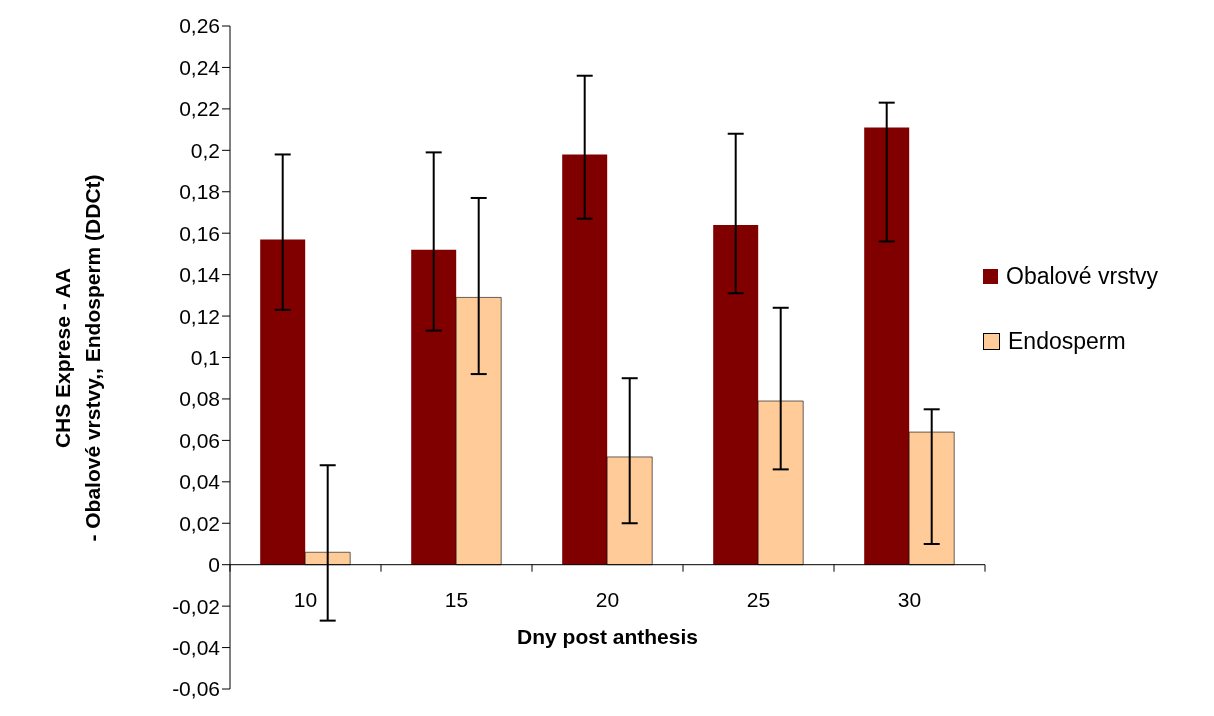 Image resolution: width=1214 pixels, height=716 pixels. Describe the element at coordinates (214, 565) in the screenshot. I see `y-tick-label: 0` at that location.